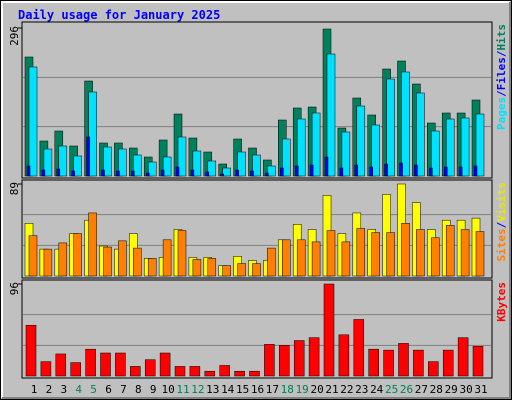  I want to click on x-tick-label: 17, so click(272, 389).